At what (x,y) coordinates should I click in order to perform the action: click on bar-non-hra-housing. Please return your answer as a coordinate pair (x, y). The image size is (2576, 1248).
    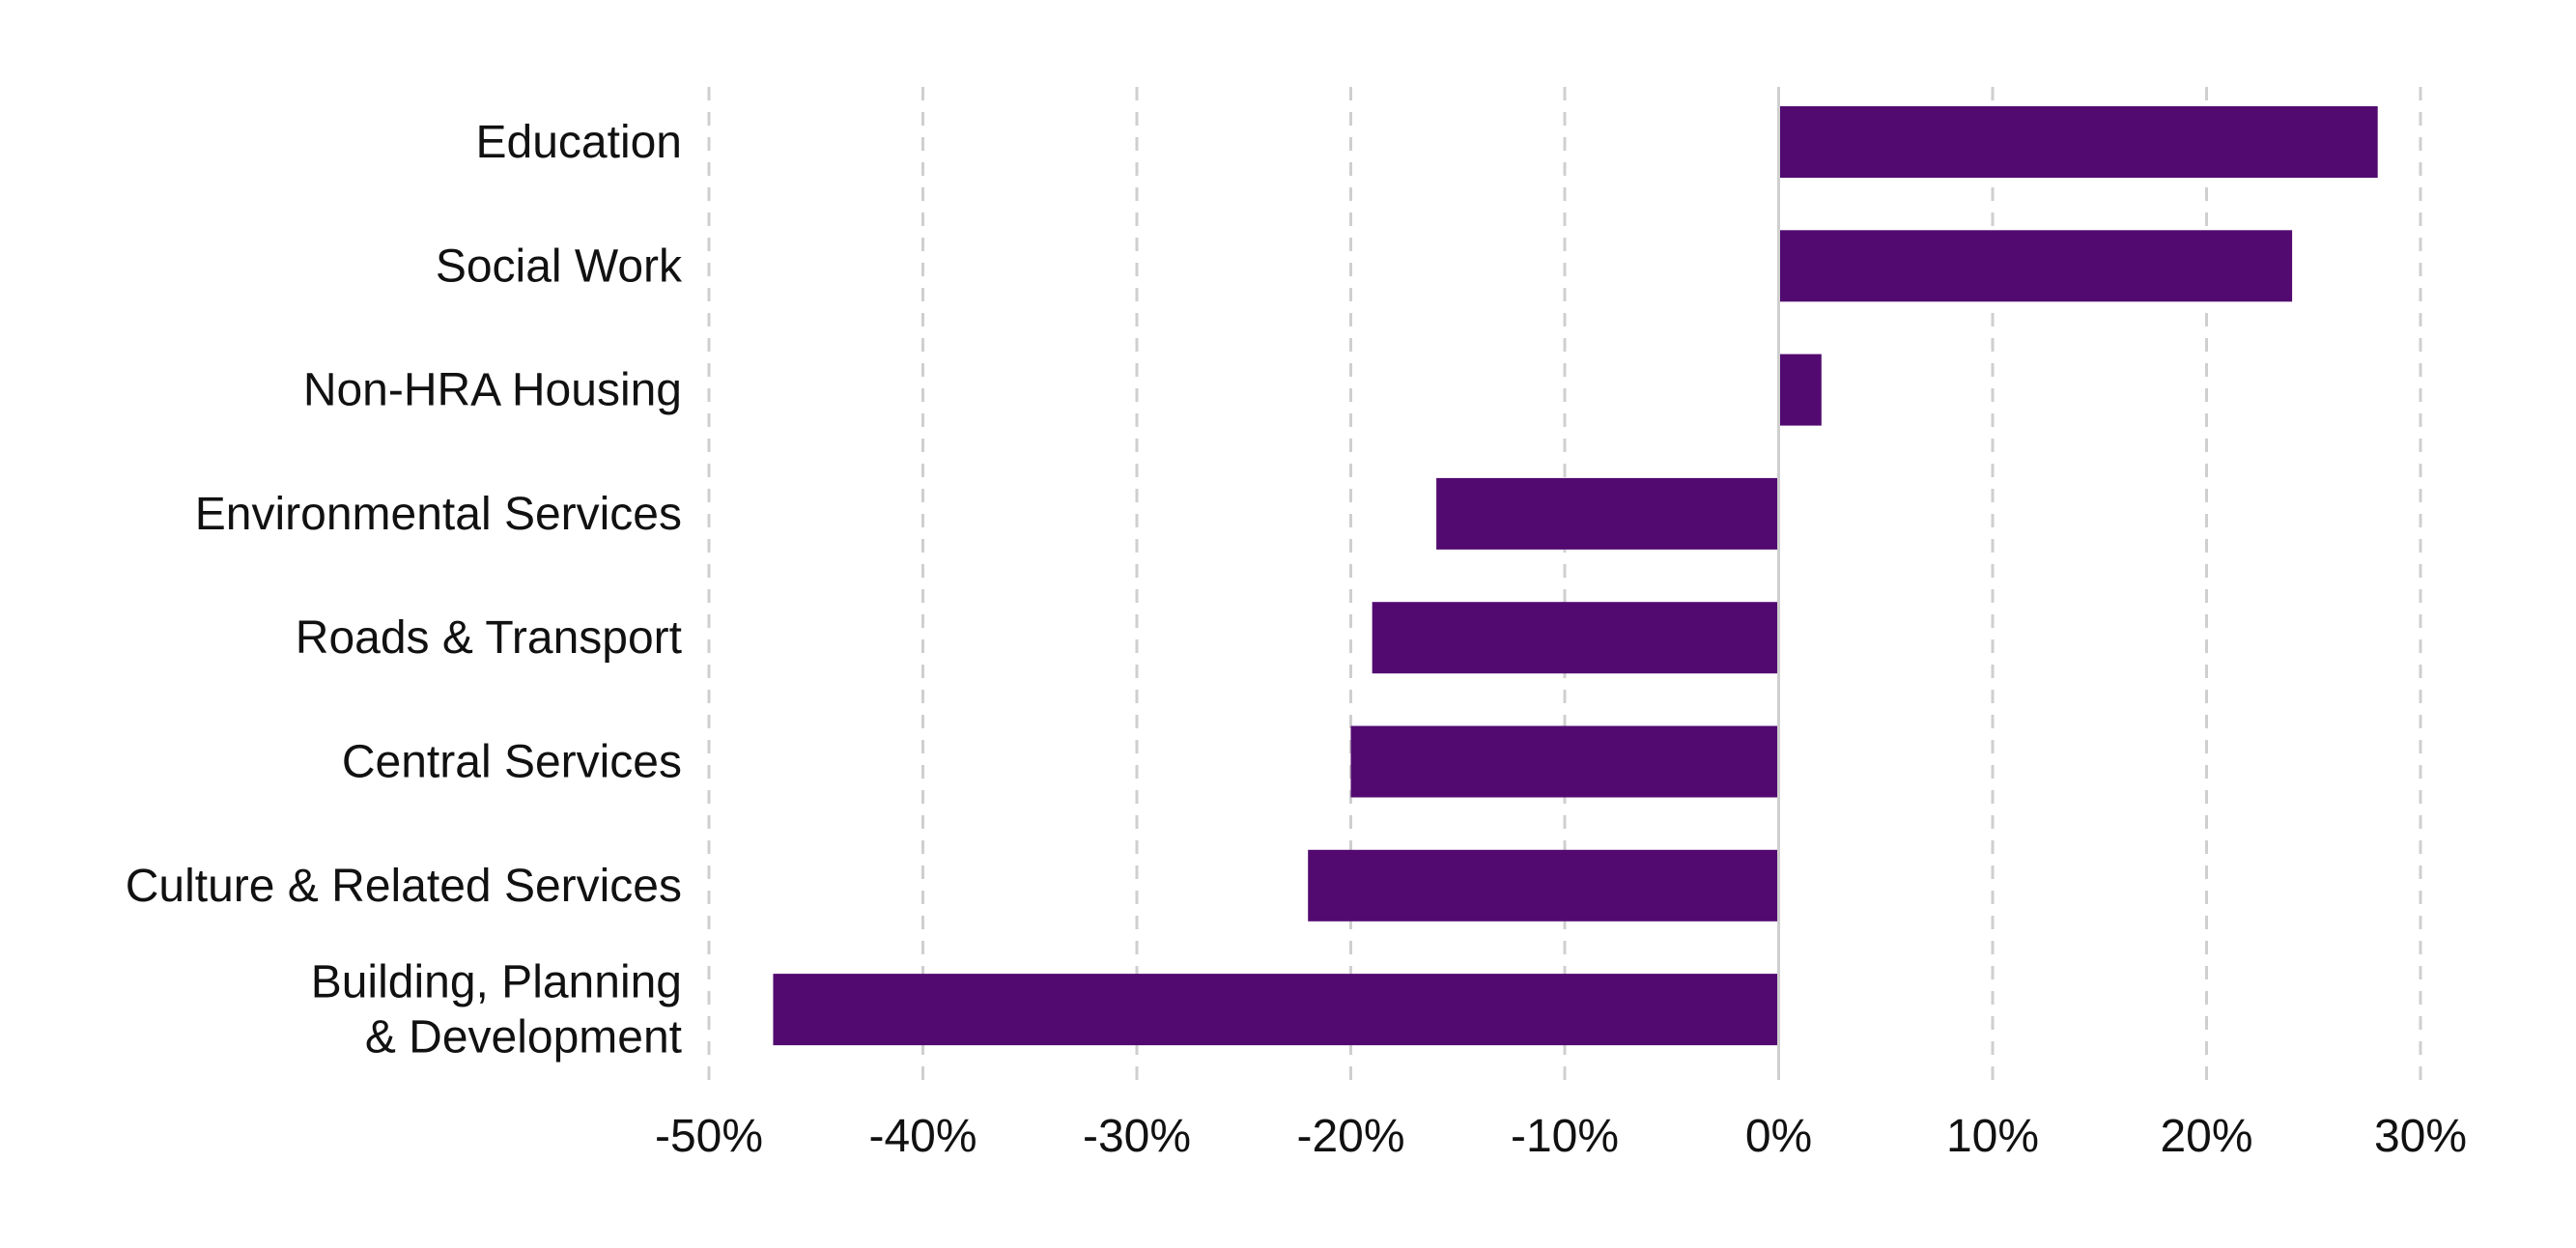
    Looking at the image, I should click on (1800, 390).